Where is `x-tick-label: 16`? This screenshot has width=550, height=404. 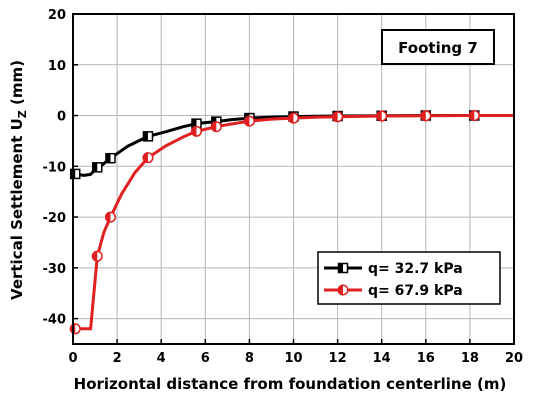
x-tick-label: 16 is located at coordinates (426, 358).